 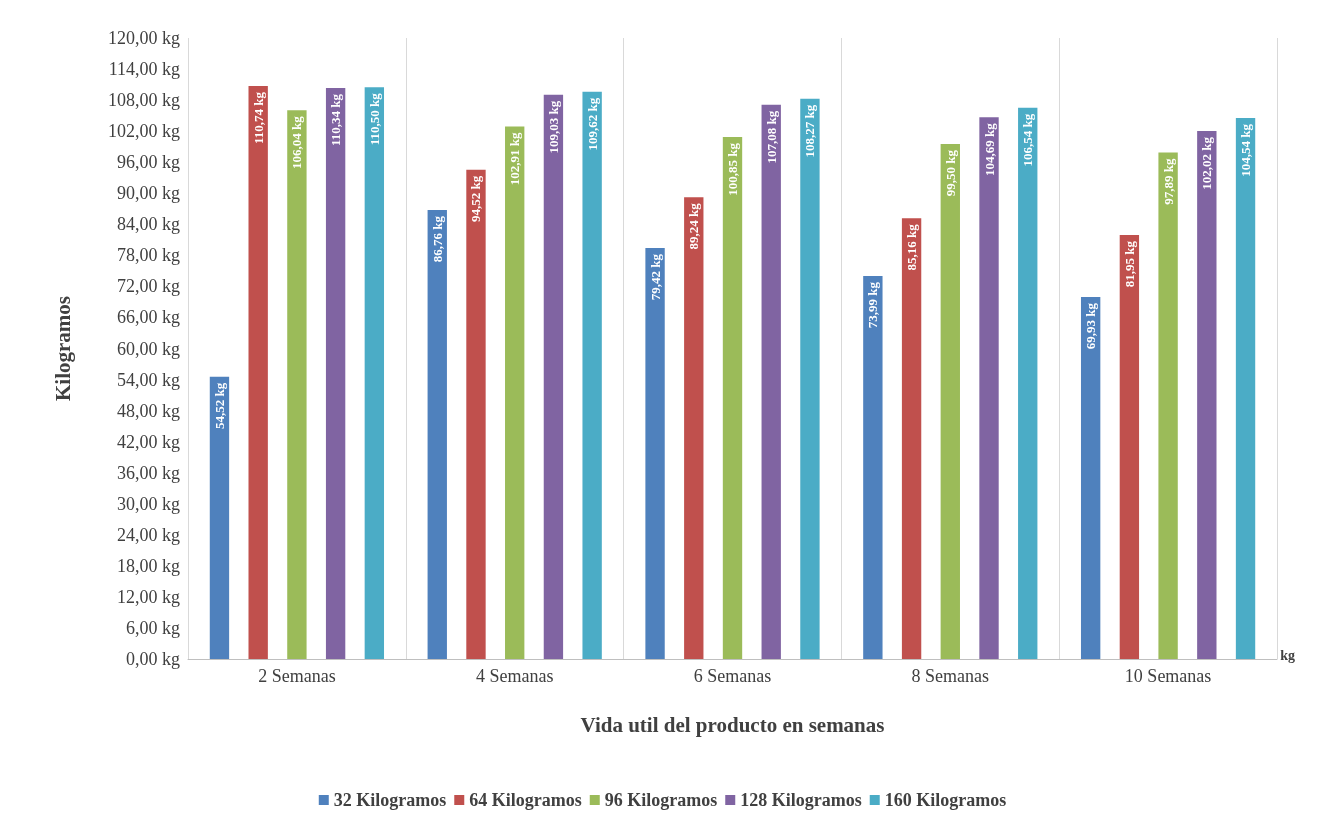 What do you see at coordinates (148, 534) in the screenshot?
I see `y-tick-label: 24,00 kg` at bounding box center [148, 534].